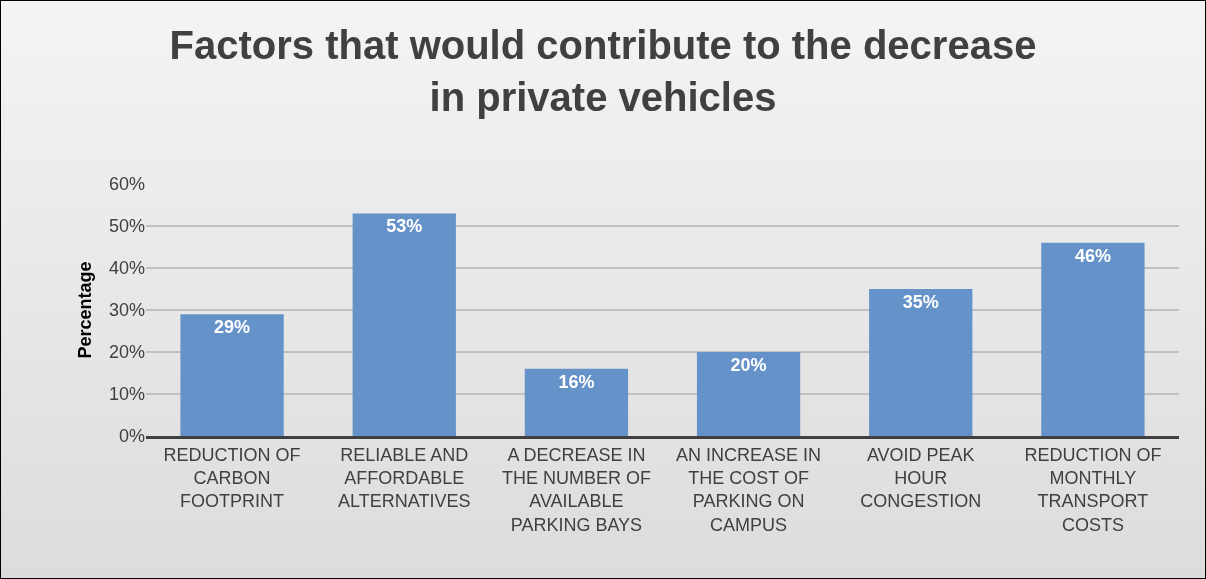 This screenshot has height=579, width=1206. Describe the element at coordinates (576, 489) in the screenshot. I see `x-tick-label: A DECREASE IN THE NUMBER OF AVAILABLE PARKING BAYS` at that location.